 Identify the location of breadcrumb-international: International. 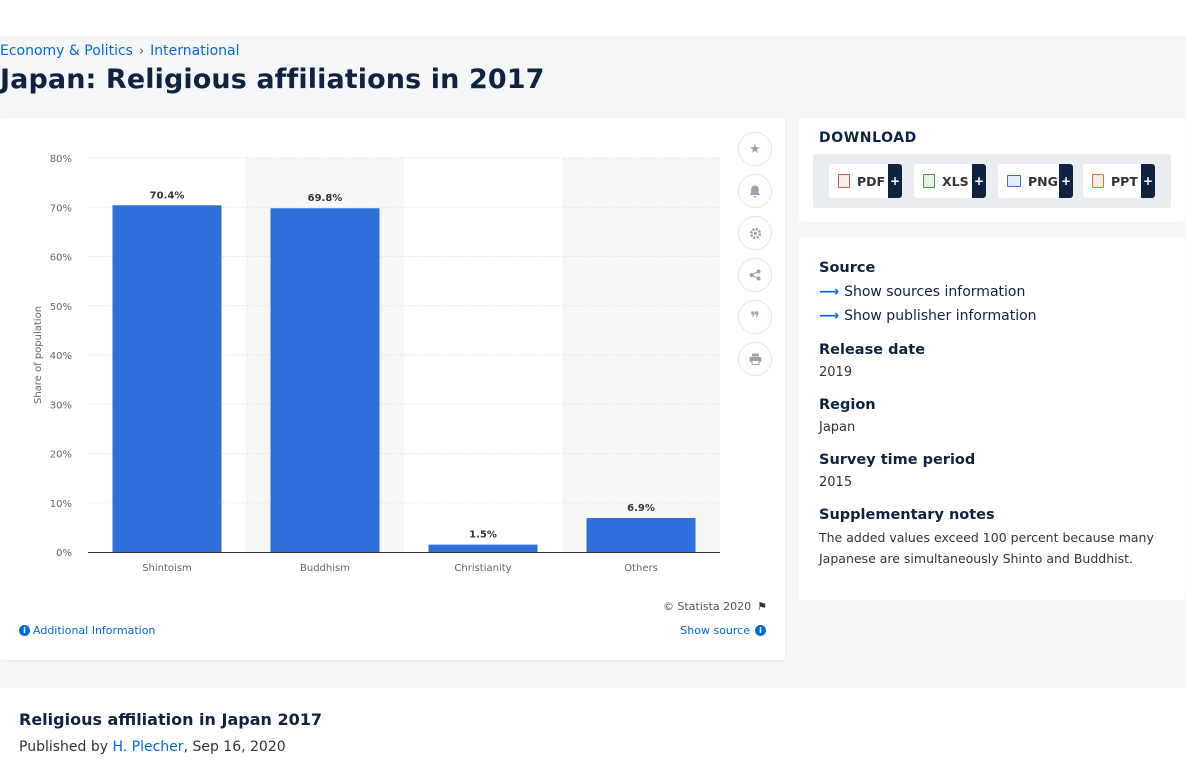
(195, 51).